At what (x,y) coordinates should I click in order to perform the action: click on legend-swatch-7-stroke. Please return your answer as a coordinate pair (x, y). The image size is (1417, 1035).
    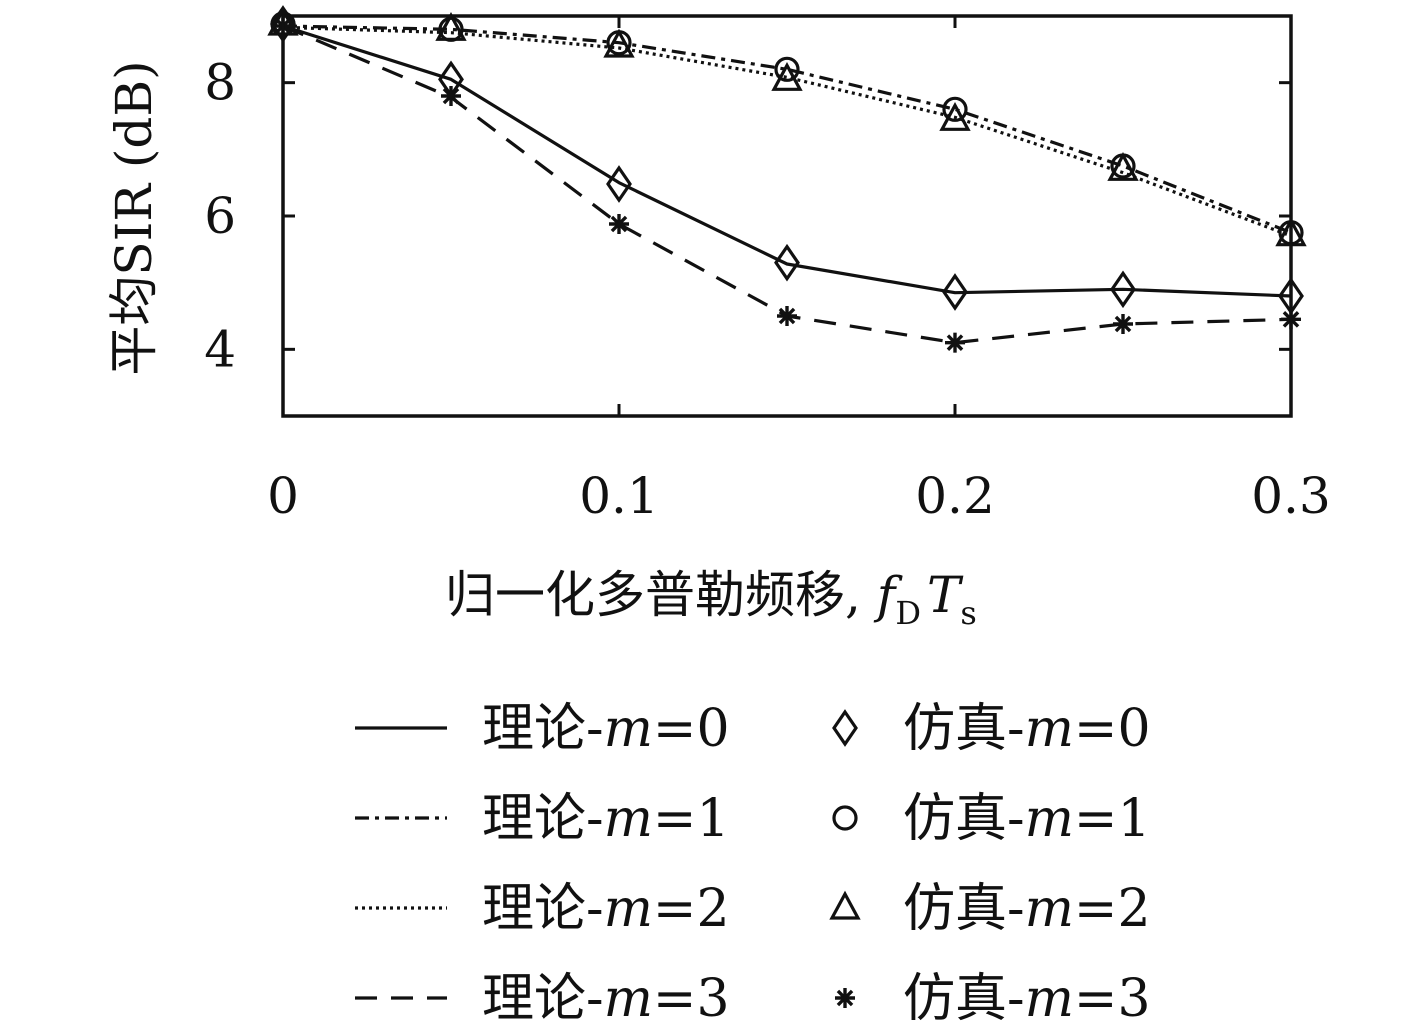
    Looking at the image, I should click on (845, 998).